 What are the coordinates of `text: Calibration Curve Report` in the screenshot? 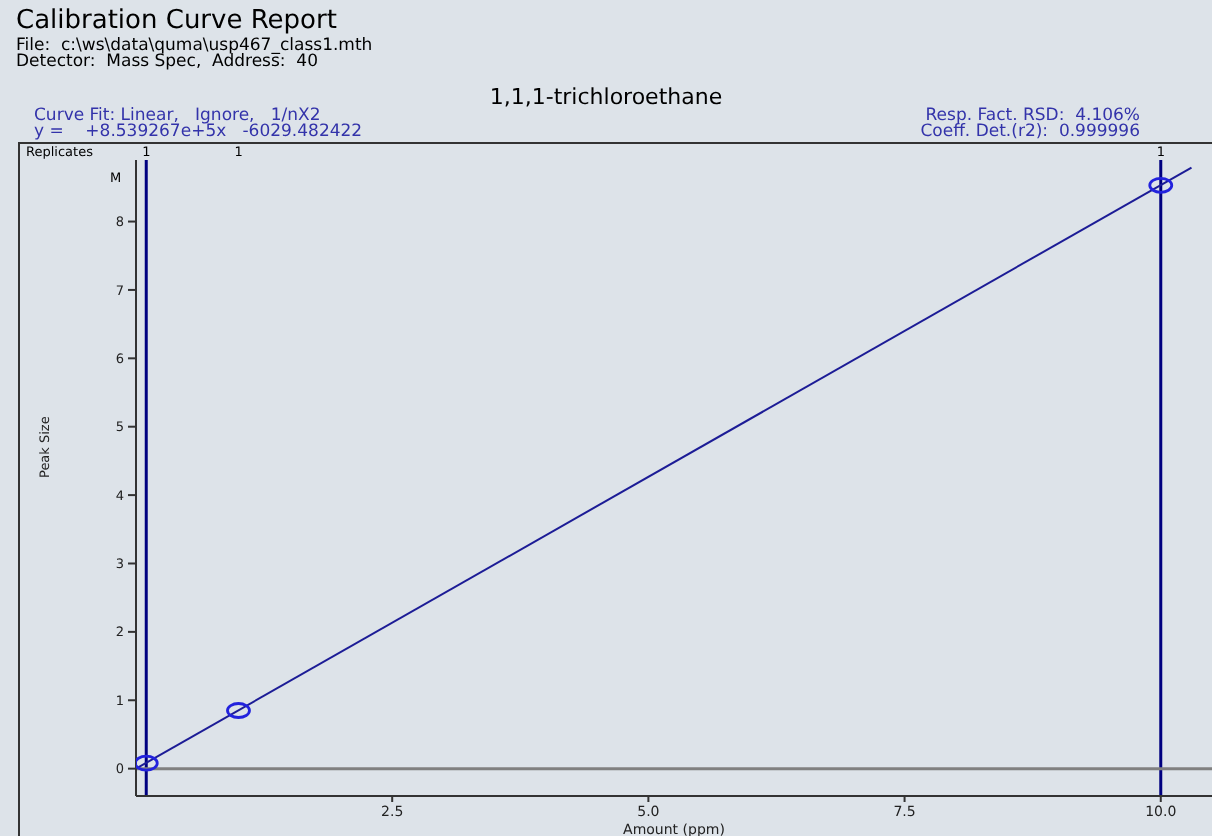 It's located at (176, 21).